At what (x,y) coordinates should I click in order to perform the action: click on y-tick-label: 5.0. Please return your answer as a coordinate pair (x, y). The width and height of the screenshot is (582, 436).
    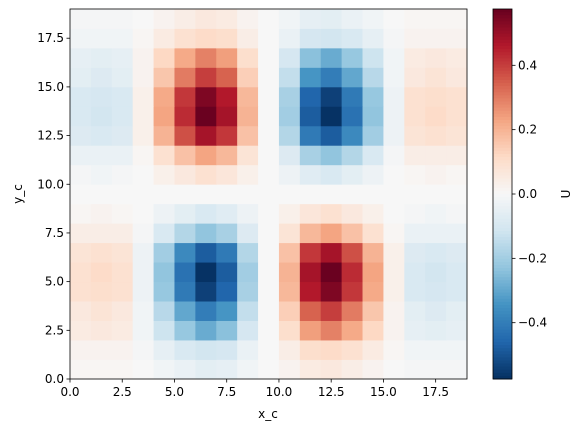
    Looking at the image, I should click on (54, 282).